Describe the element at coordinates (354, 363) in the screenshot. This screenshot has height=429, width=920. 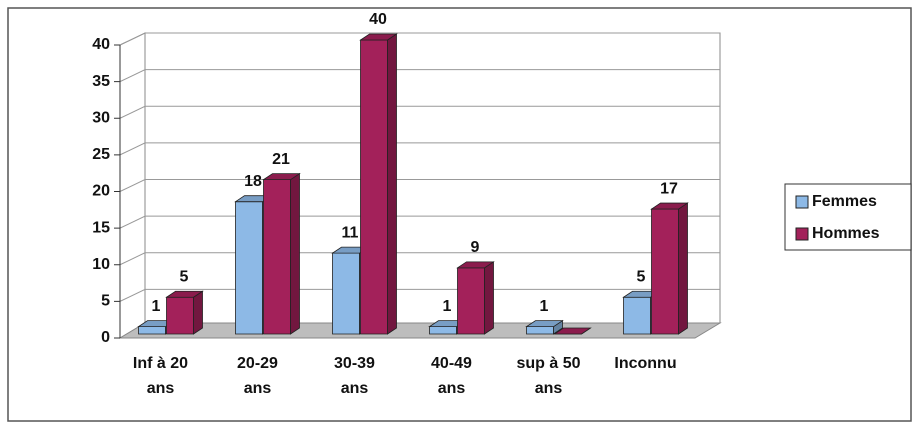
I see `x-tick-label: 30-39` at that location.